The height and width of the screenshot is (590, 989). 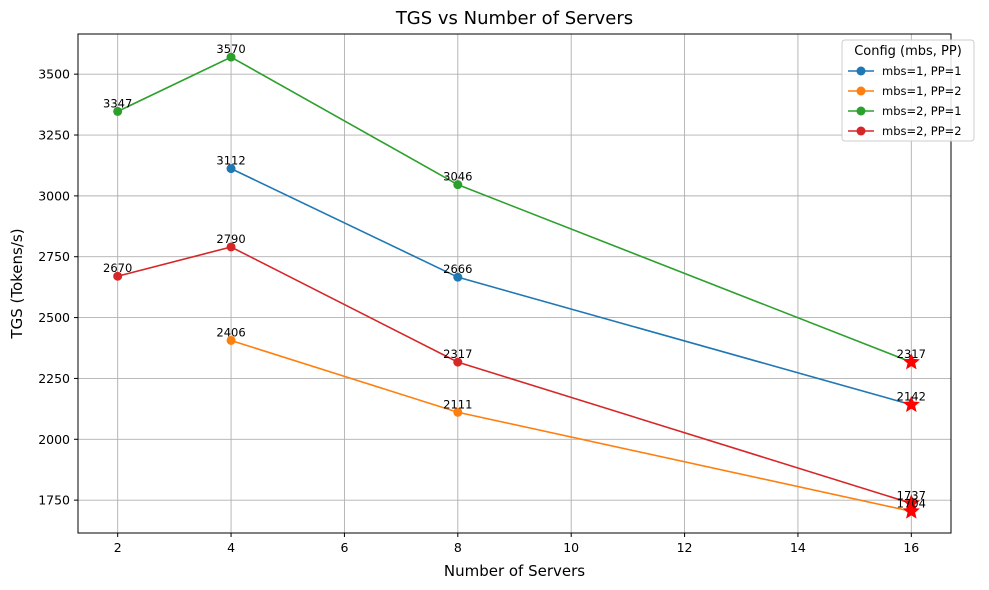 I want to click on x-tick-label: 4, so click(x=231, y=547).